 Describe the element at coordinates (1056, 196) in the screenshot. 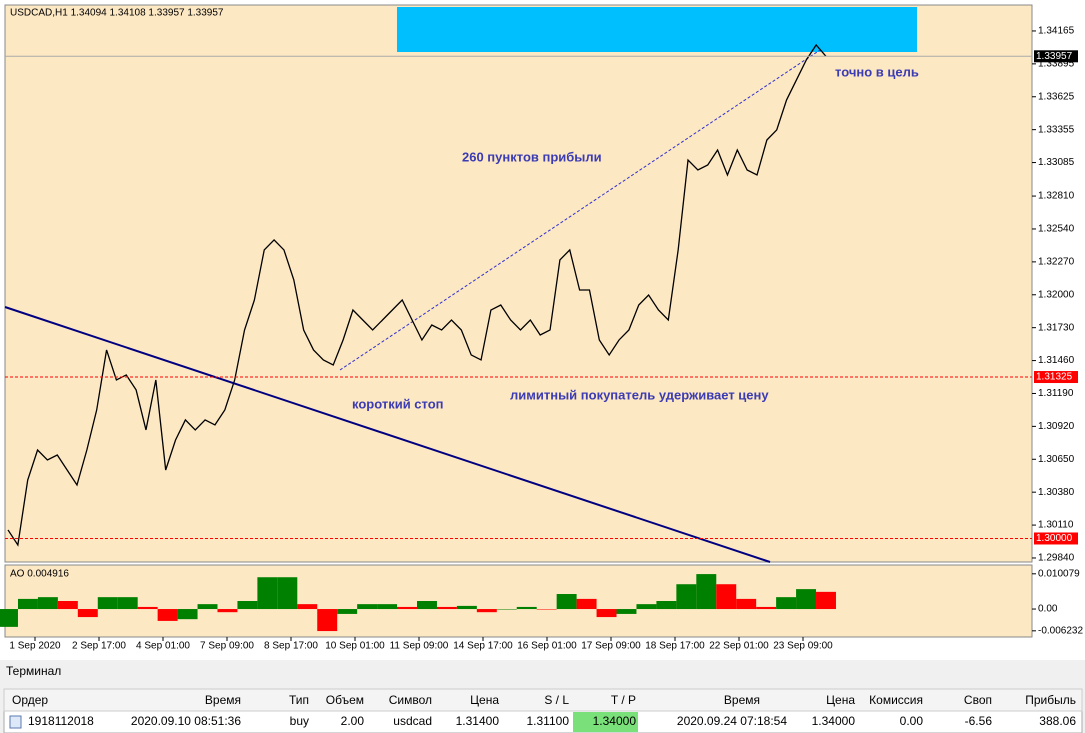

I see `y-tick-label: 1.32810` at that location.